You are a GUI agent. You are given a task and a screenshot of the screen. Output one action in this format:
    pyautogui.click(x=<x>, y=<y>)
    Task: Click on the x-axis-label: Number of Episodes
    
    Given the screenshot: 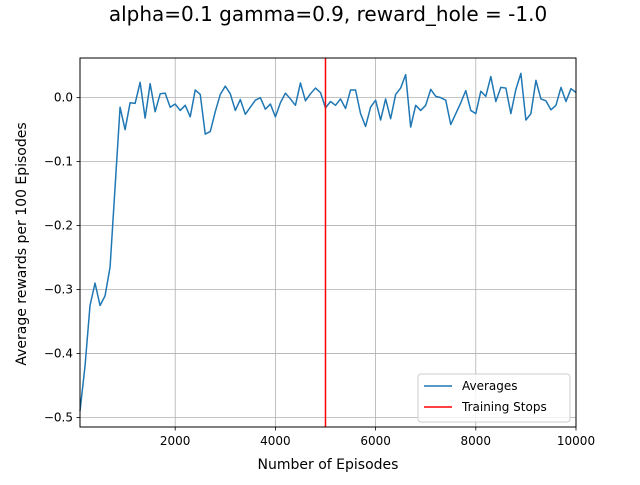 What is the action you would take?
    pyautogui.click(x=328, y=465)
    